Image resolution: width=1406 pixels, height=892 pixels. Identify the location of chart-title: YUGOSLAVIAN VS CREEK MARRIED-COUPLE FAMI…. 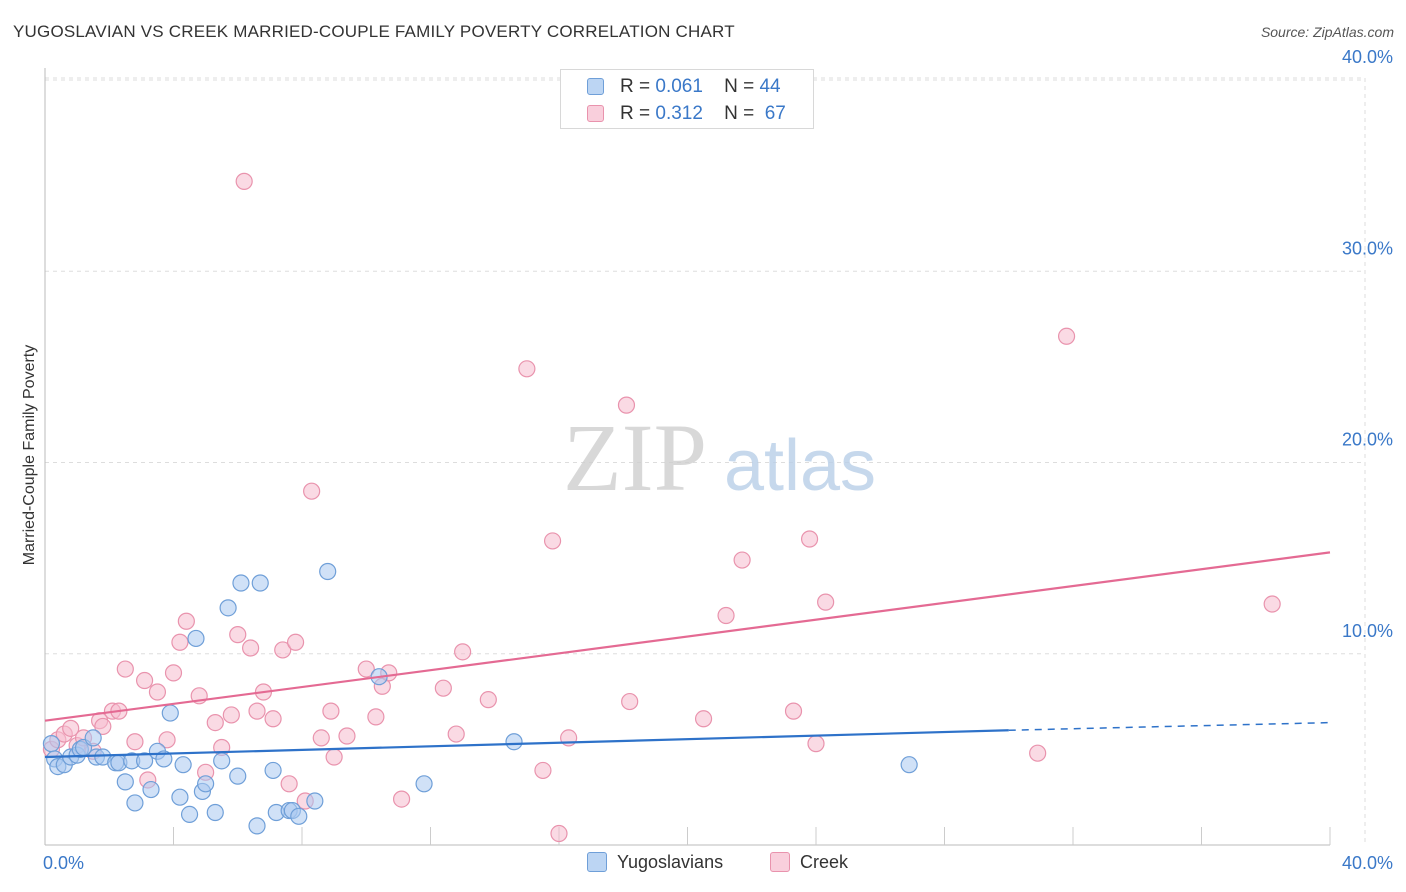
(374, 31).